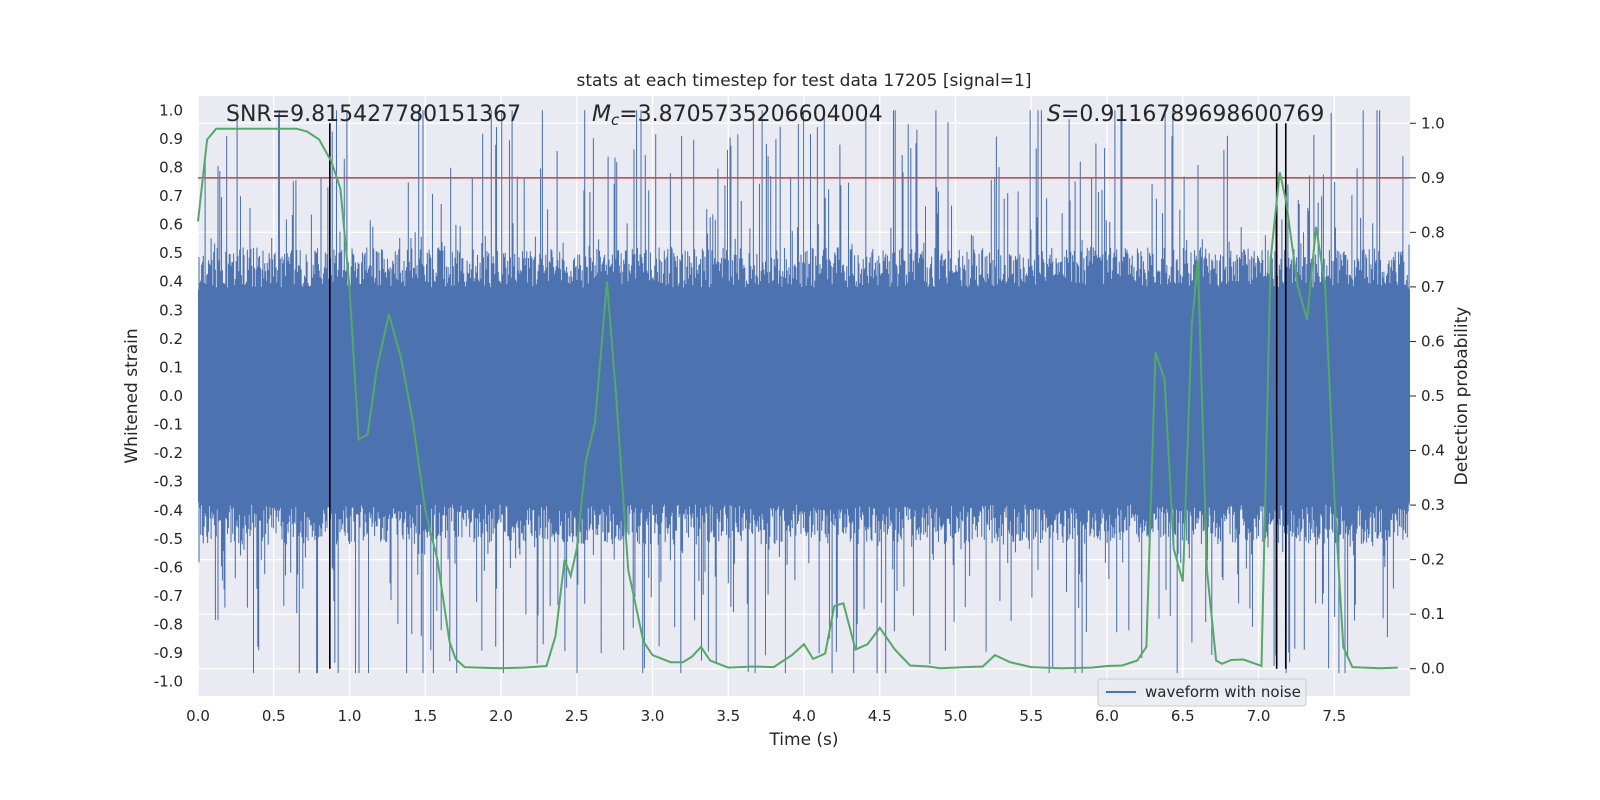 This screenshot has height=800, width=1600. What do you see at coordinates (171, 225) in the screenshot?
I see `y-left-tick-label: 0.6` at bounding box center [171, 225].